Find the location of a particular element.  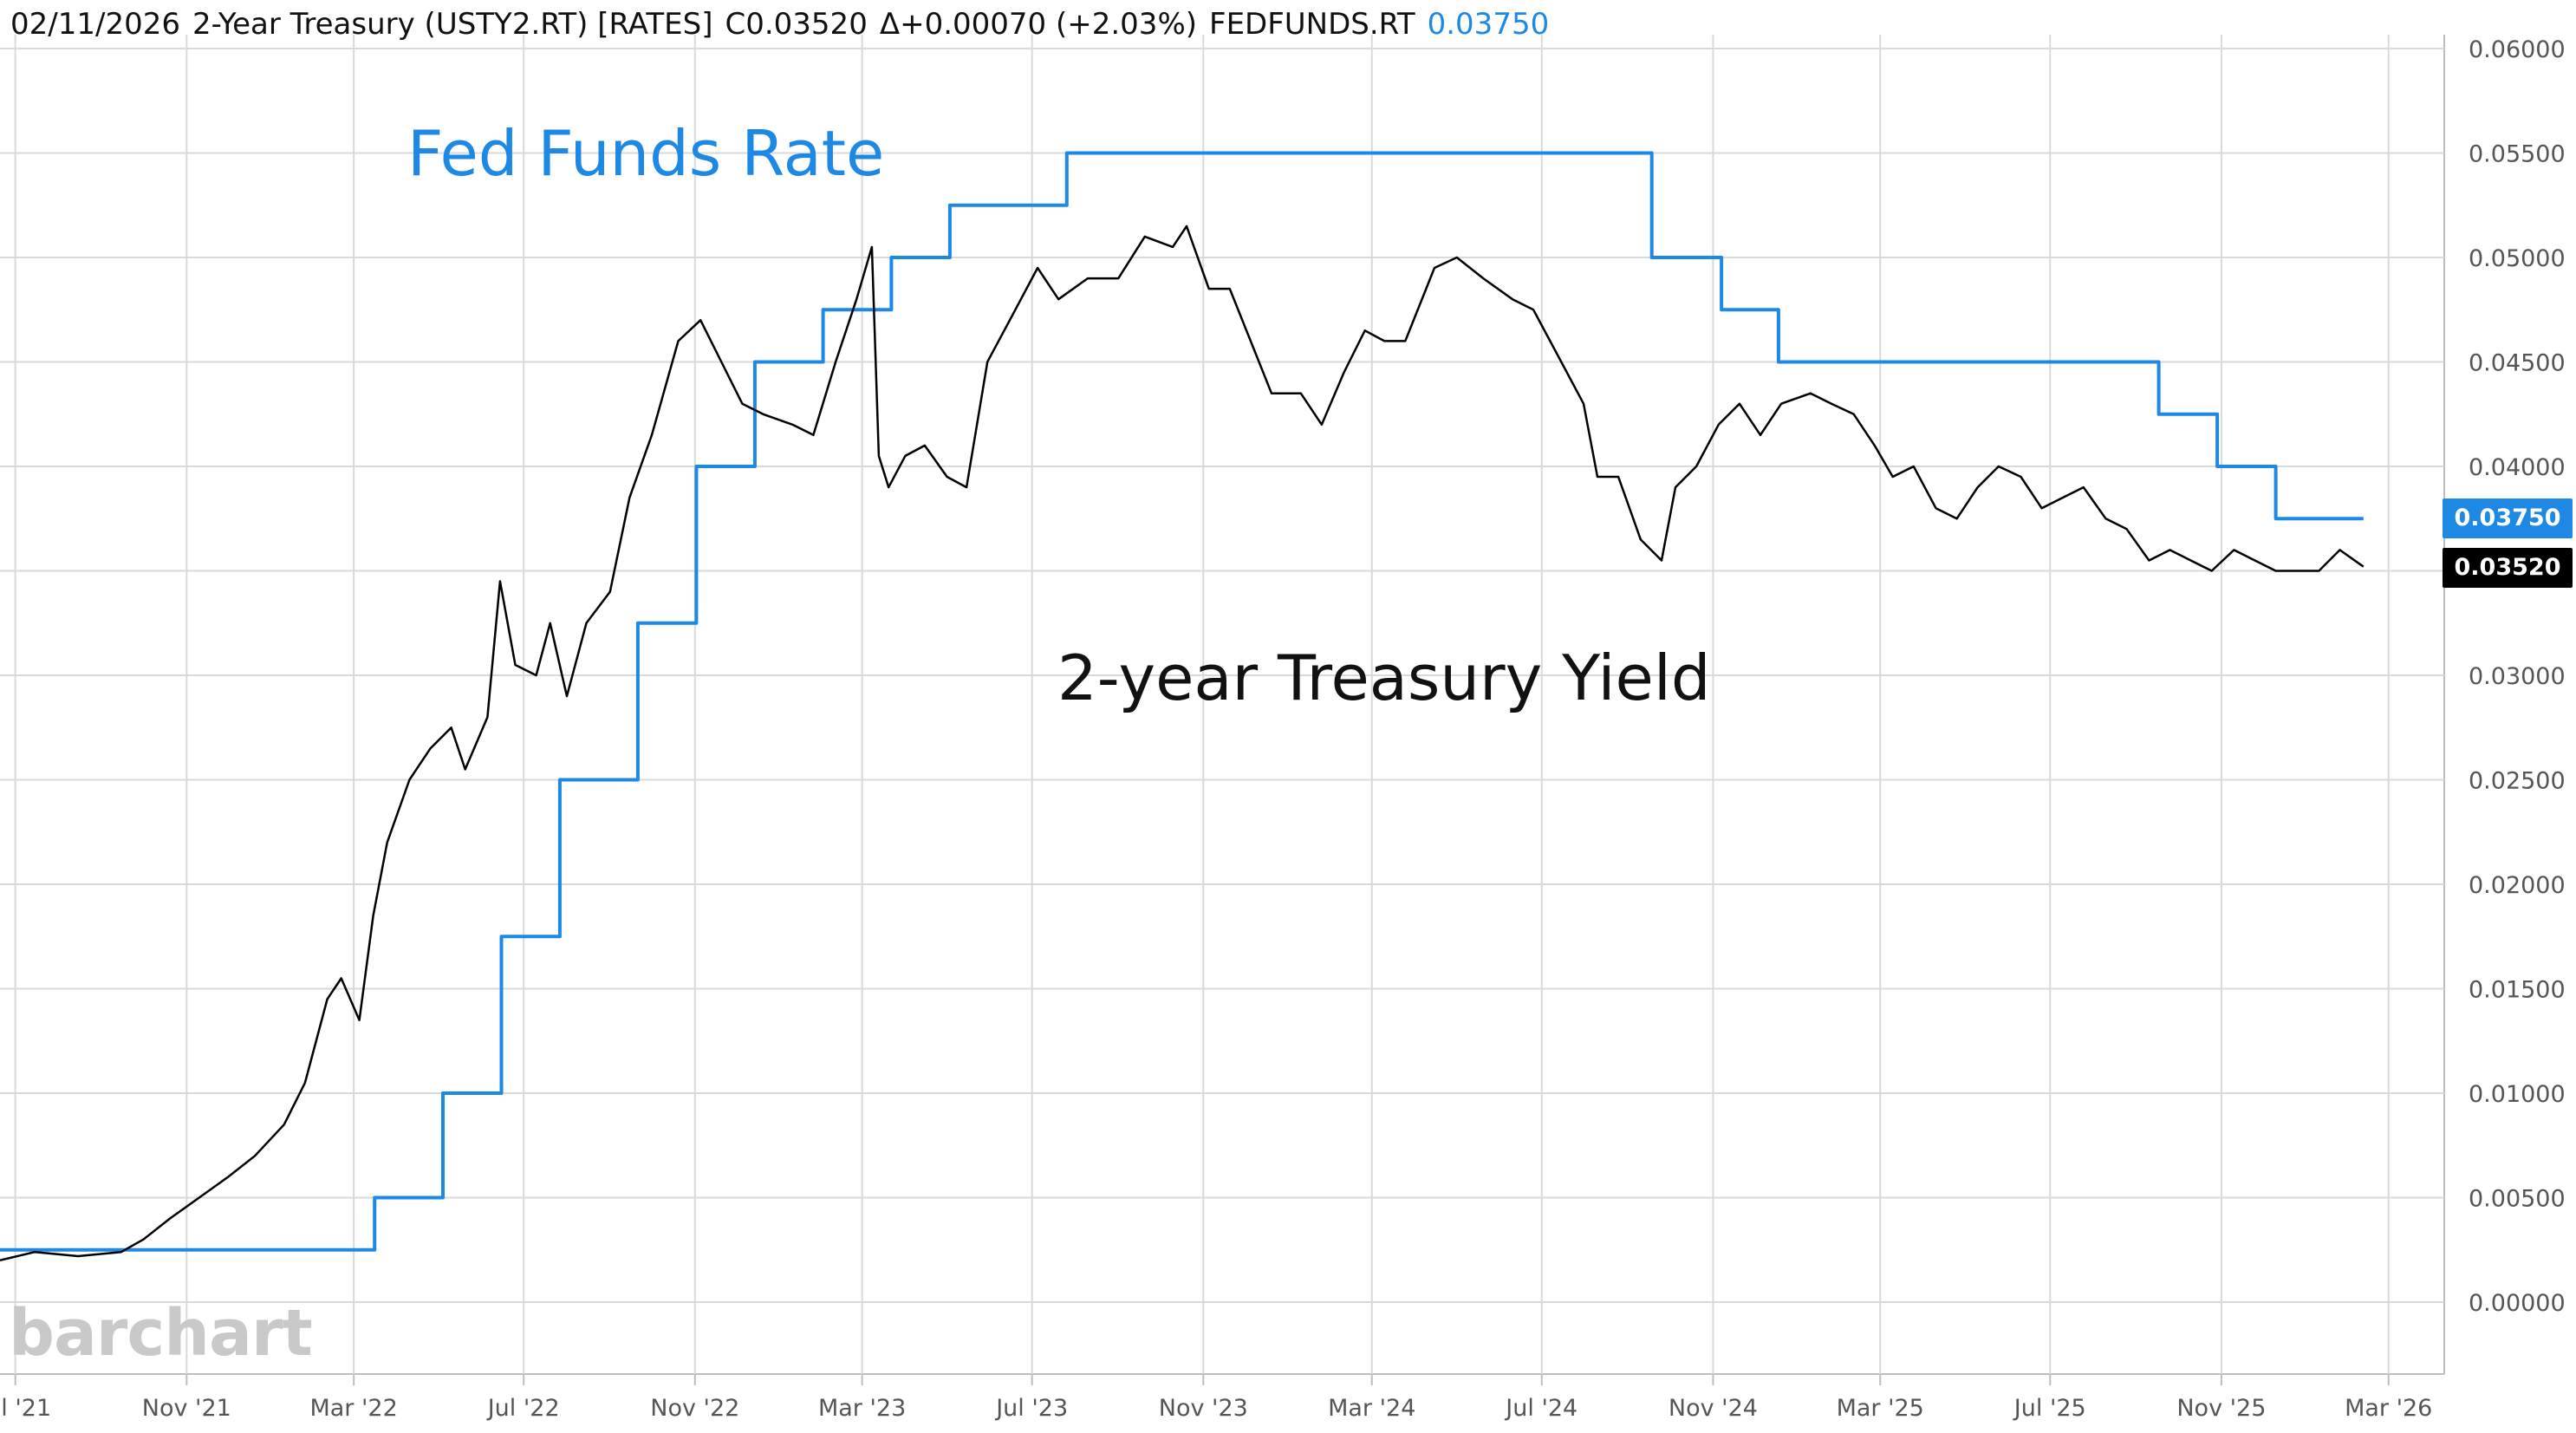

y-tick-label: 0.00000 is located at coordinates (2517, 1303).